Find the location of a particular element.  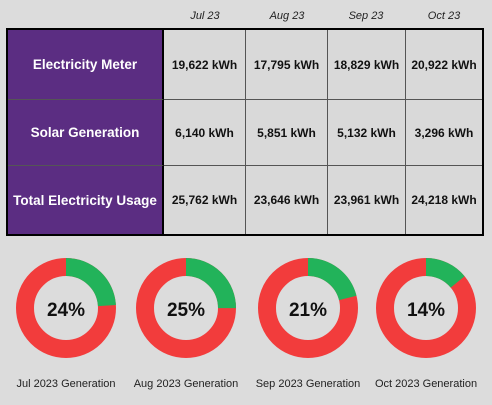

table-cell: 23,646 kWh is located at coordinates (287, 200).